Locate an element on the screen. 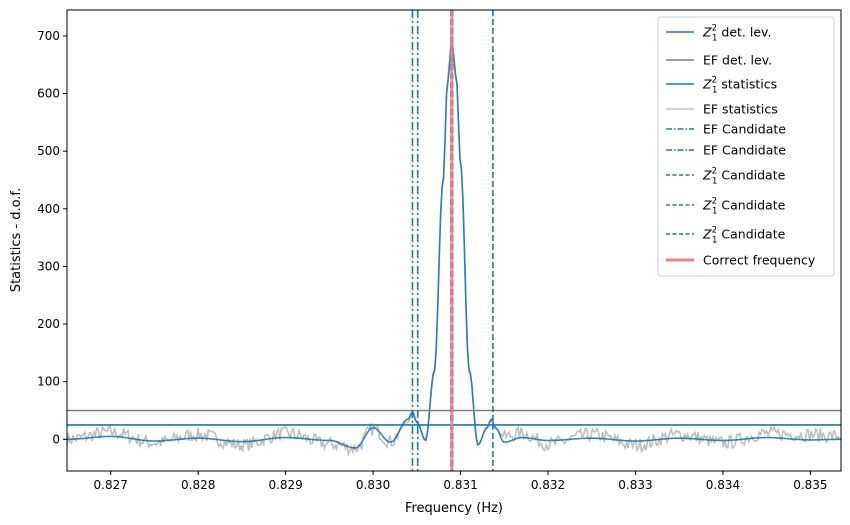 This screenshot has width=850, height=525. legend-label: Correct frequency is located at coordinates (759, 260).